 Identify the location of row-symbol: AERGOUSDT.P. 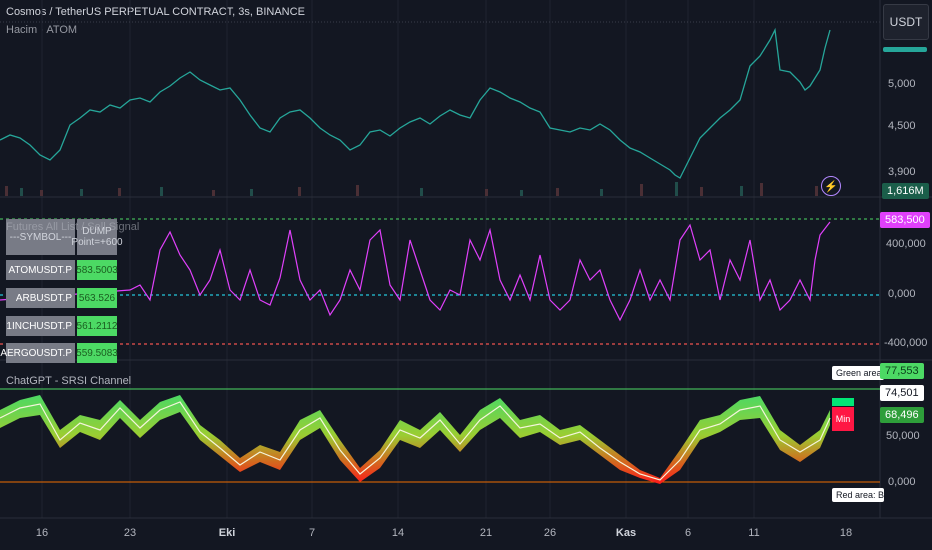
(37, 353).